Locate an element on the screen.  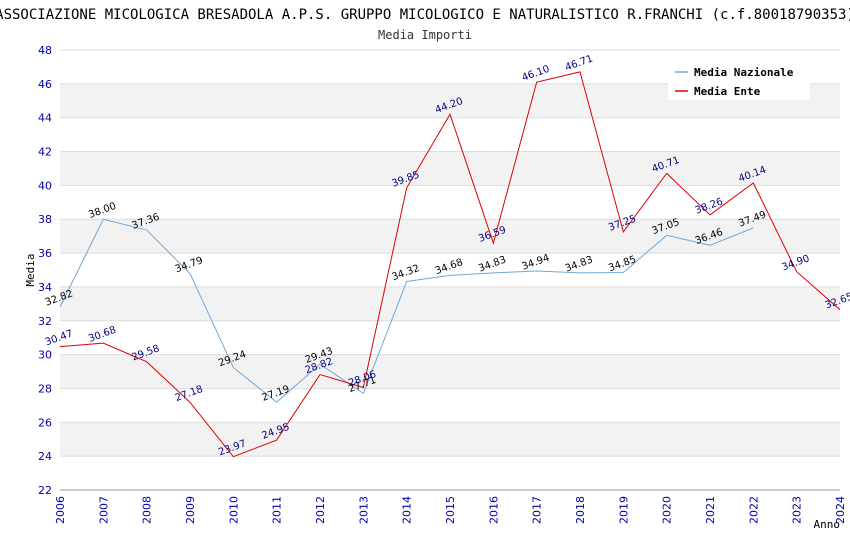
x-tick-label: 2015 is located at coordinates (450, 510).